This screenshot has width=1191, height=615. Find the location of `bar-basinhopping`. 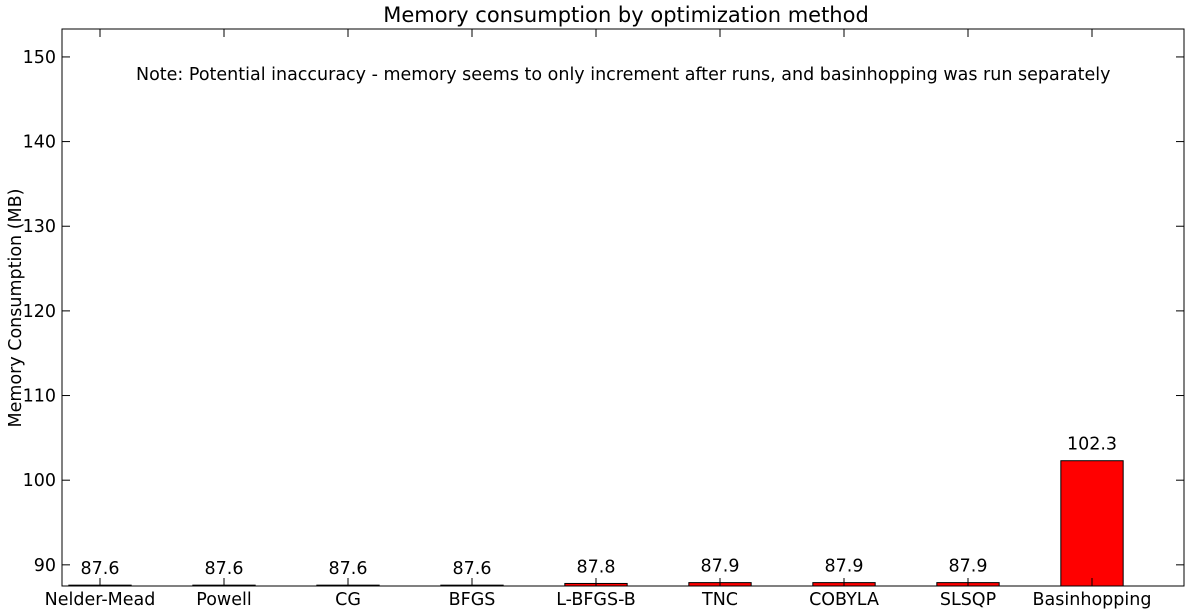

bar-basinhopping is located at coordinates (1092, 523).